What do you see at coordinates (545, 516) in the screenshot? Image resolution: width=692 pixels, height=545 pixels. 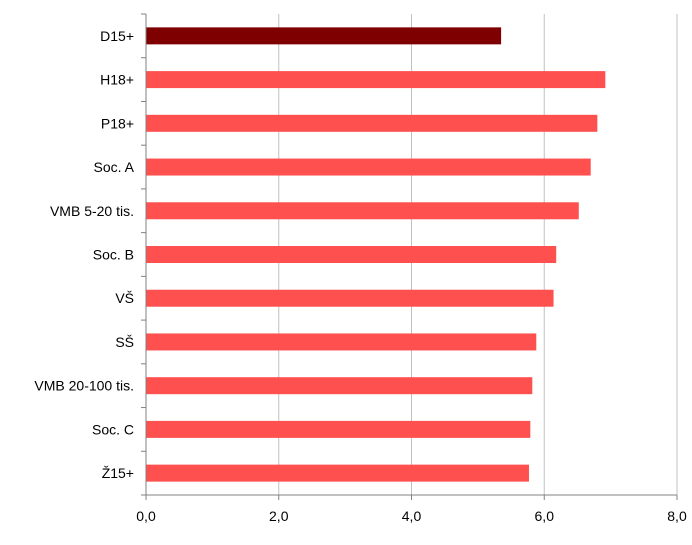 I see `x-tick-label: 6,0` at bounding box center [545, 516].